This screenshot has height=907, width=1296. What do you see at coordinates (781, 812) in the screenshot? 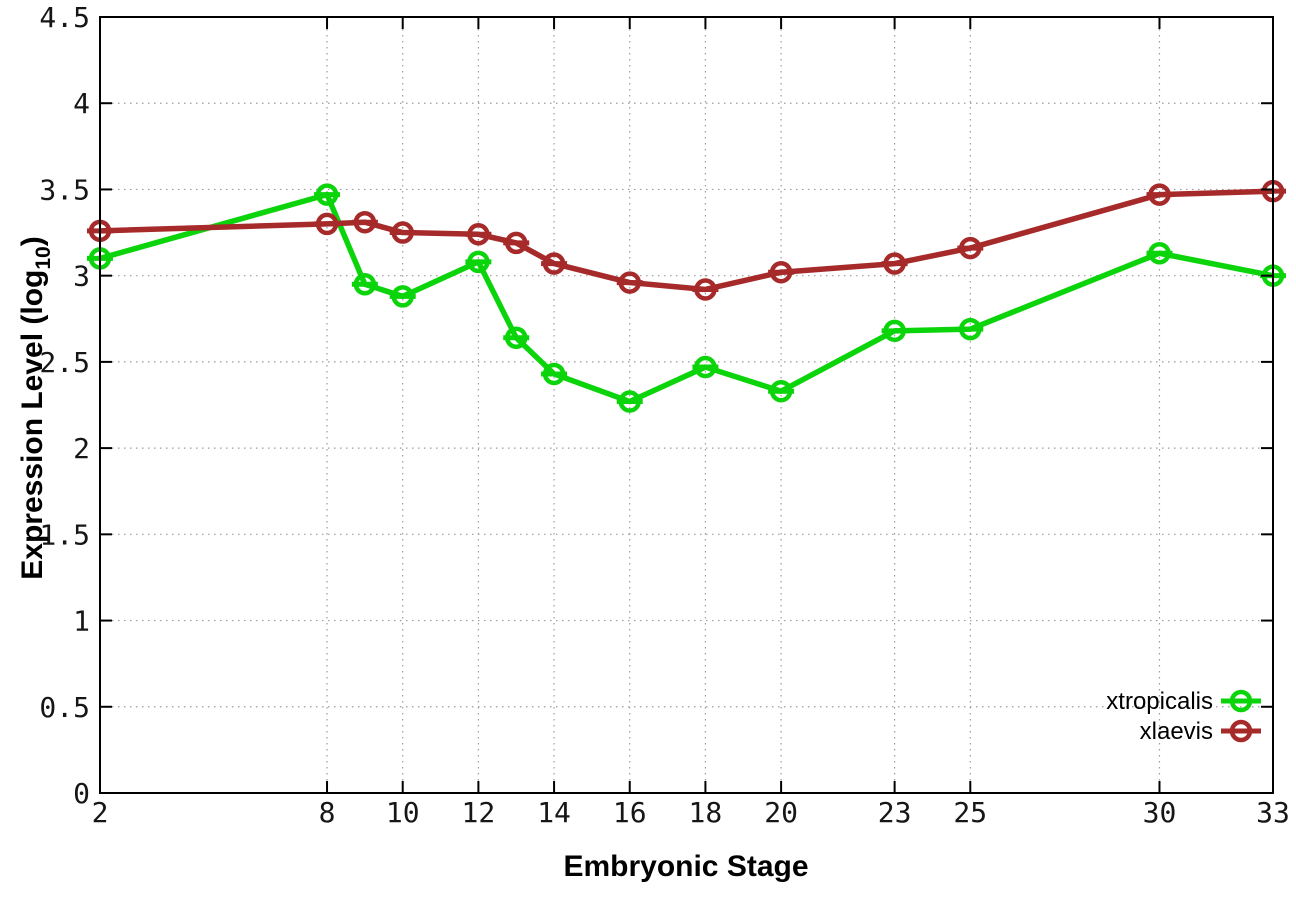
I see `x-tick-label: 20` at bounding box center [781, 812].